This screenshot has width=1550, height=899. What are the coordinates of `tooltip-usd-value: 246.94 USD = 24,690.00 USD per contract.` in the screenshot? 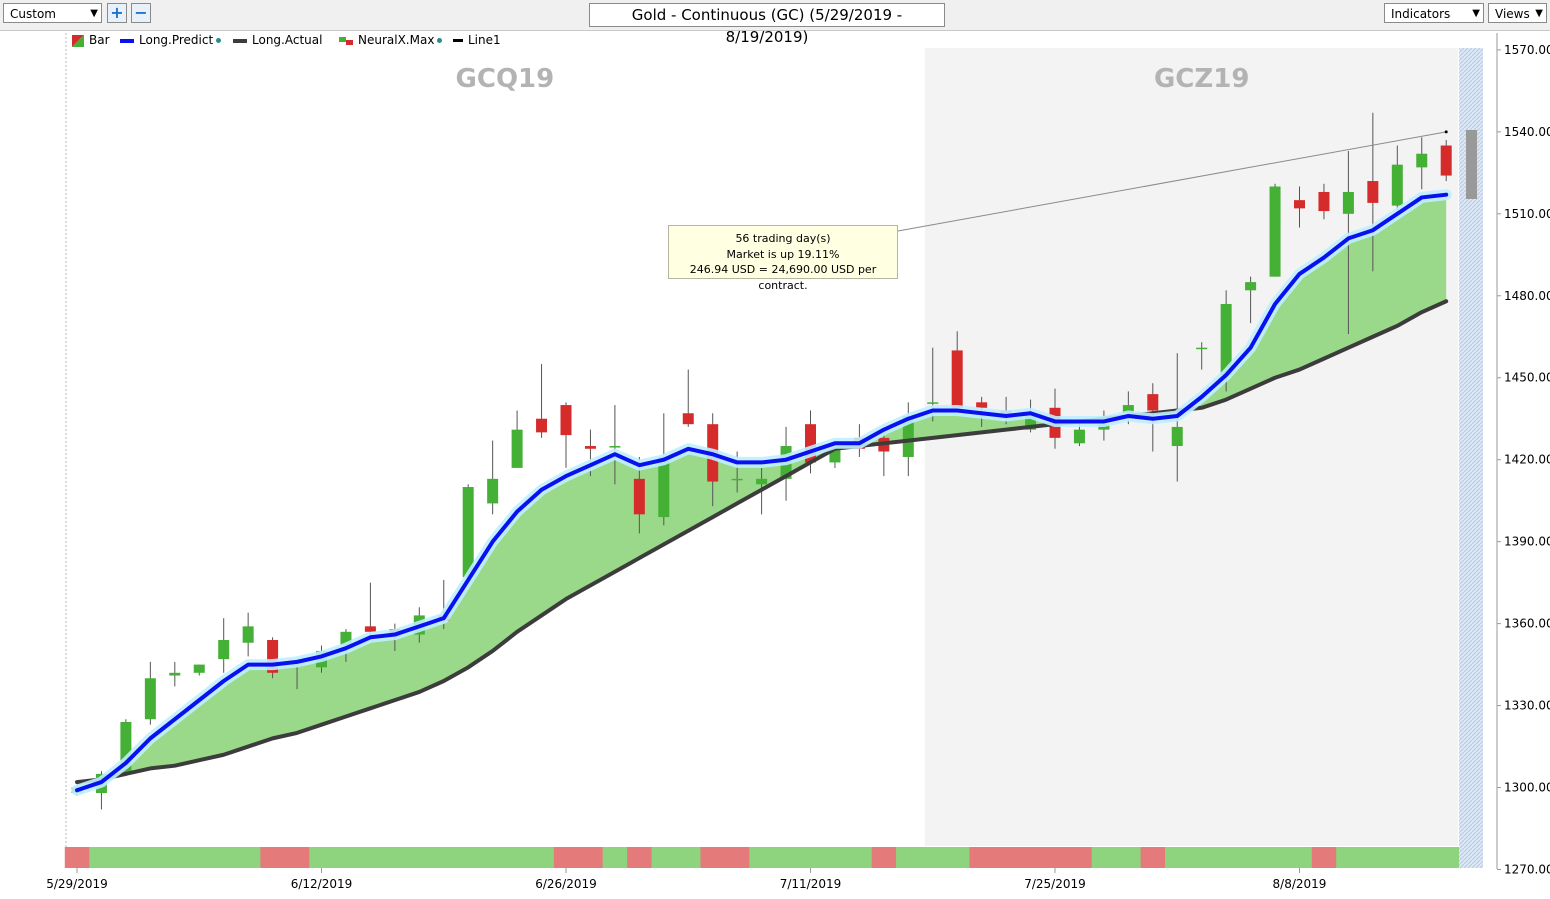 It's located at (783, 277).